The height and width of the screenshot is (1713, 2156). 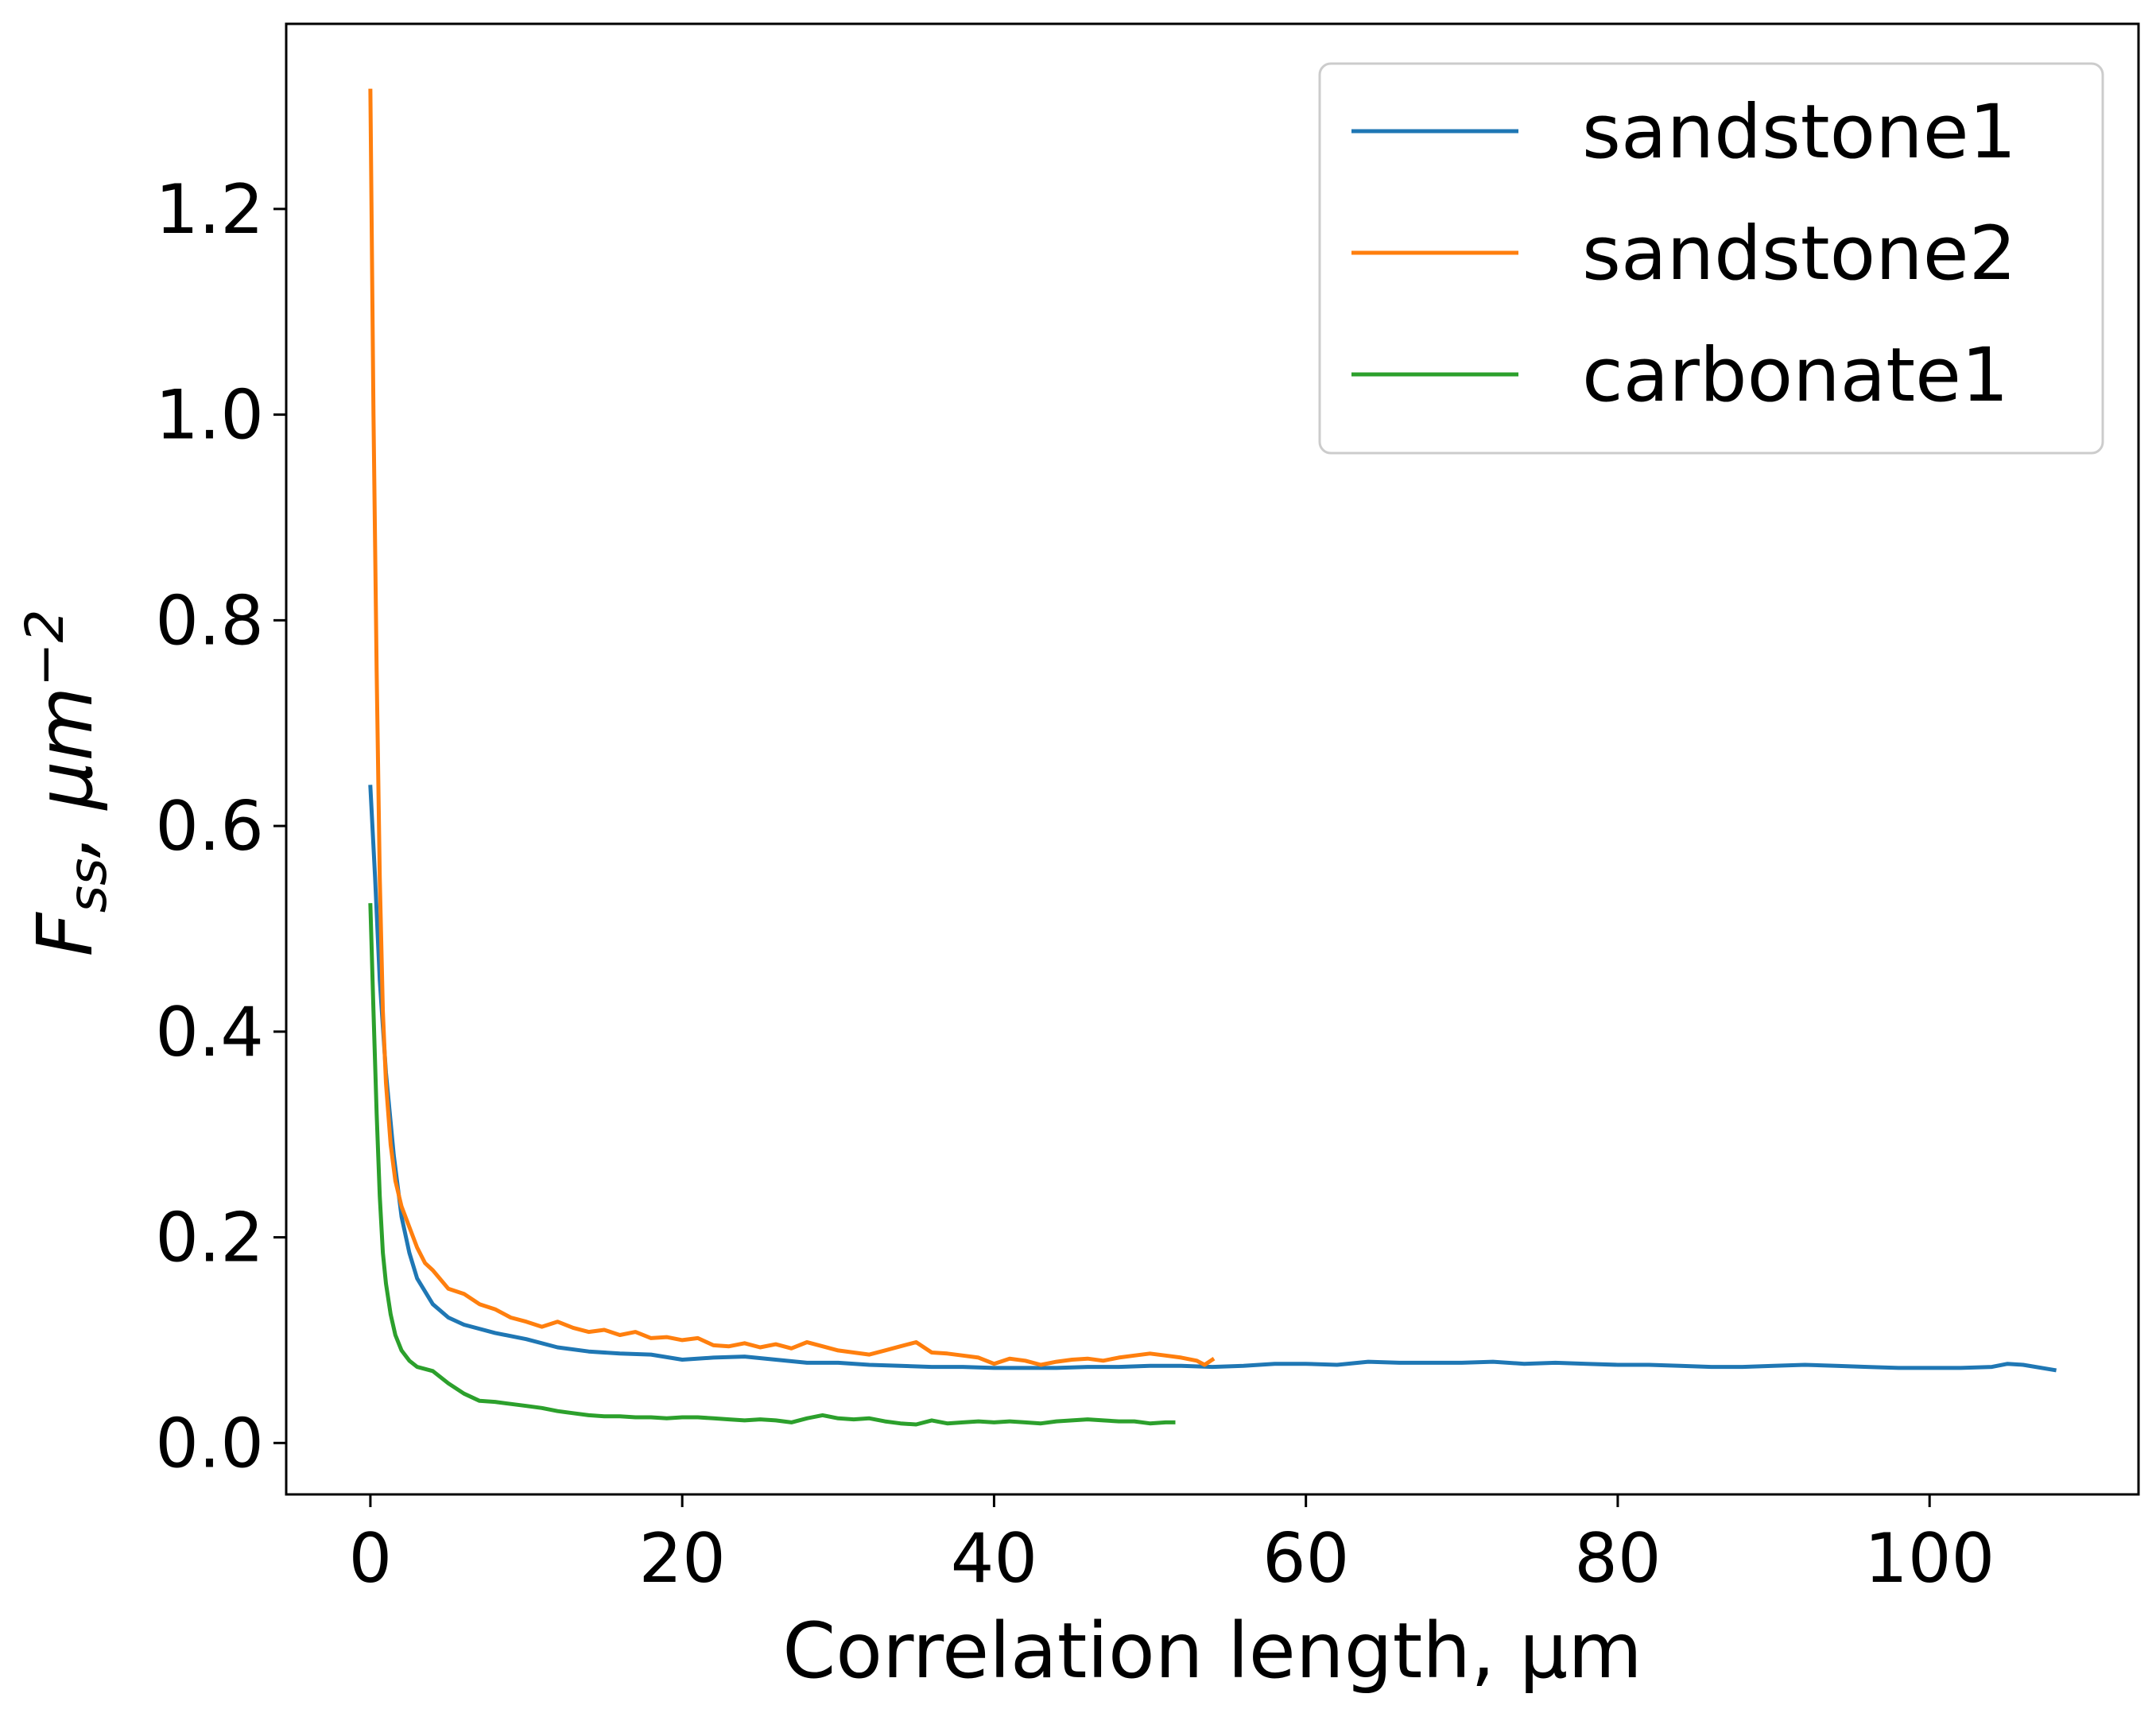 What do you see at coordinates (209, 621) in the screenshot?
I see `y-tick-label: 0.8` at bounding box center [209, 621].